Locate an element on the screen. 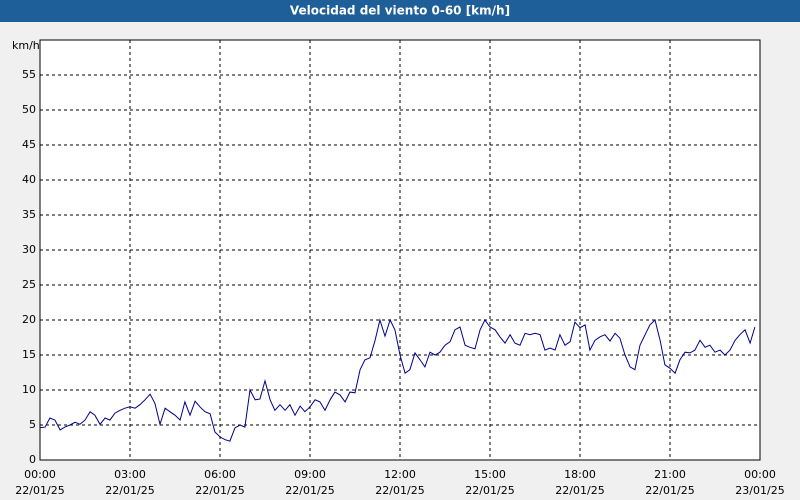 This screenshot has width=800, height=500. x-tick-label: 15:00 is located at coordinates (490, 474).